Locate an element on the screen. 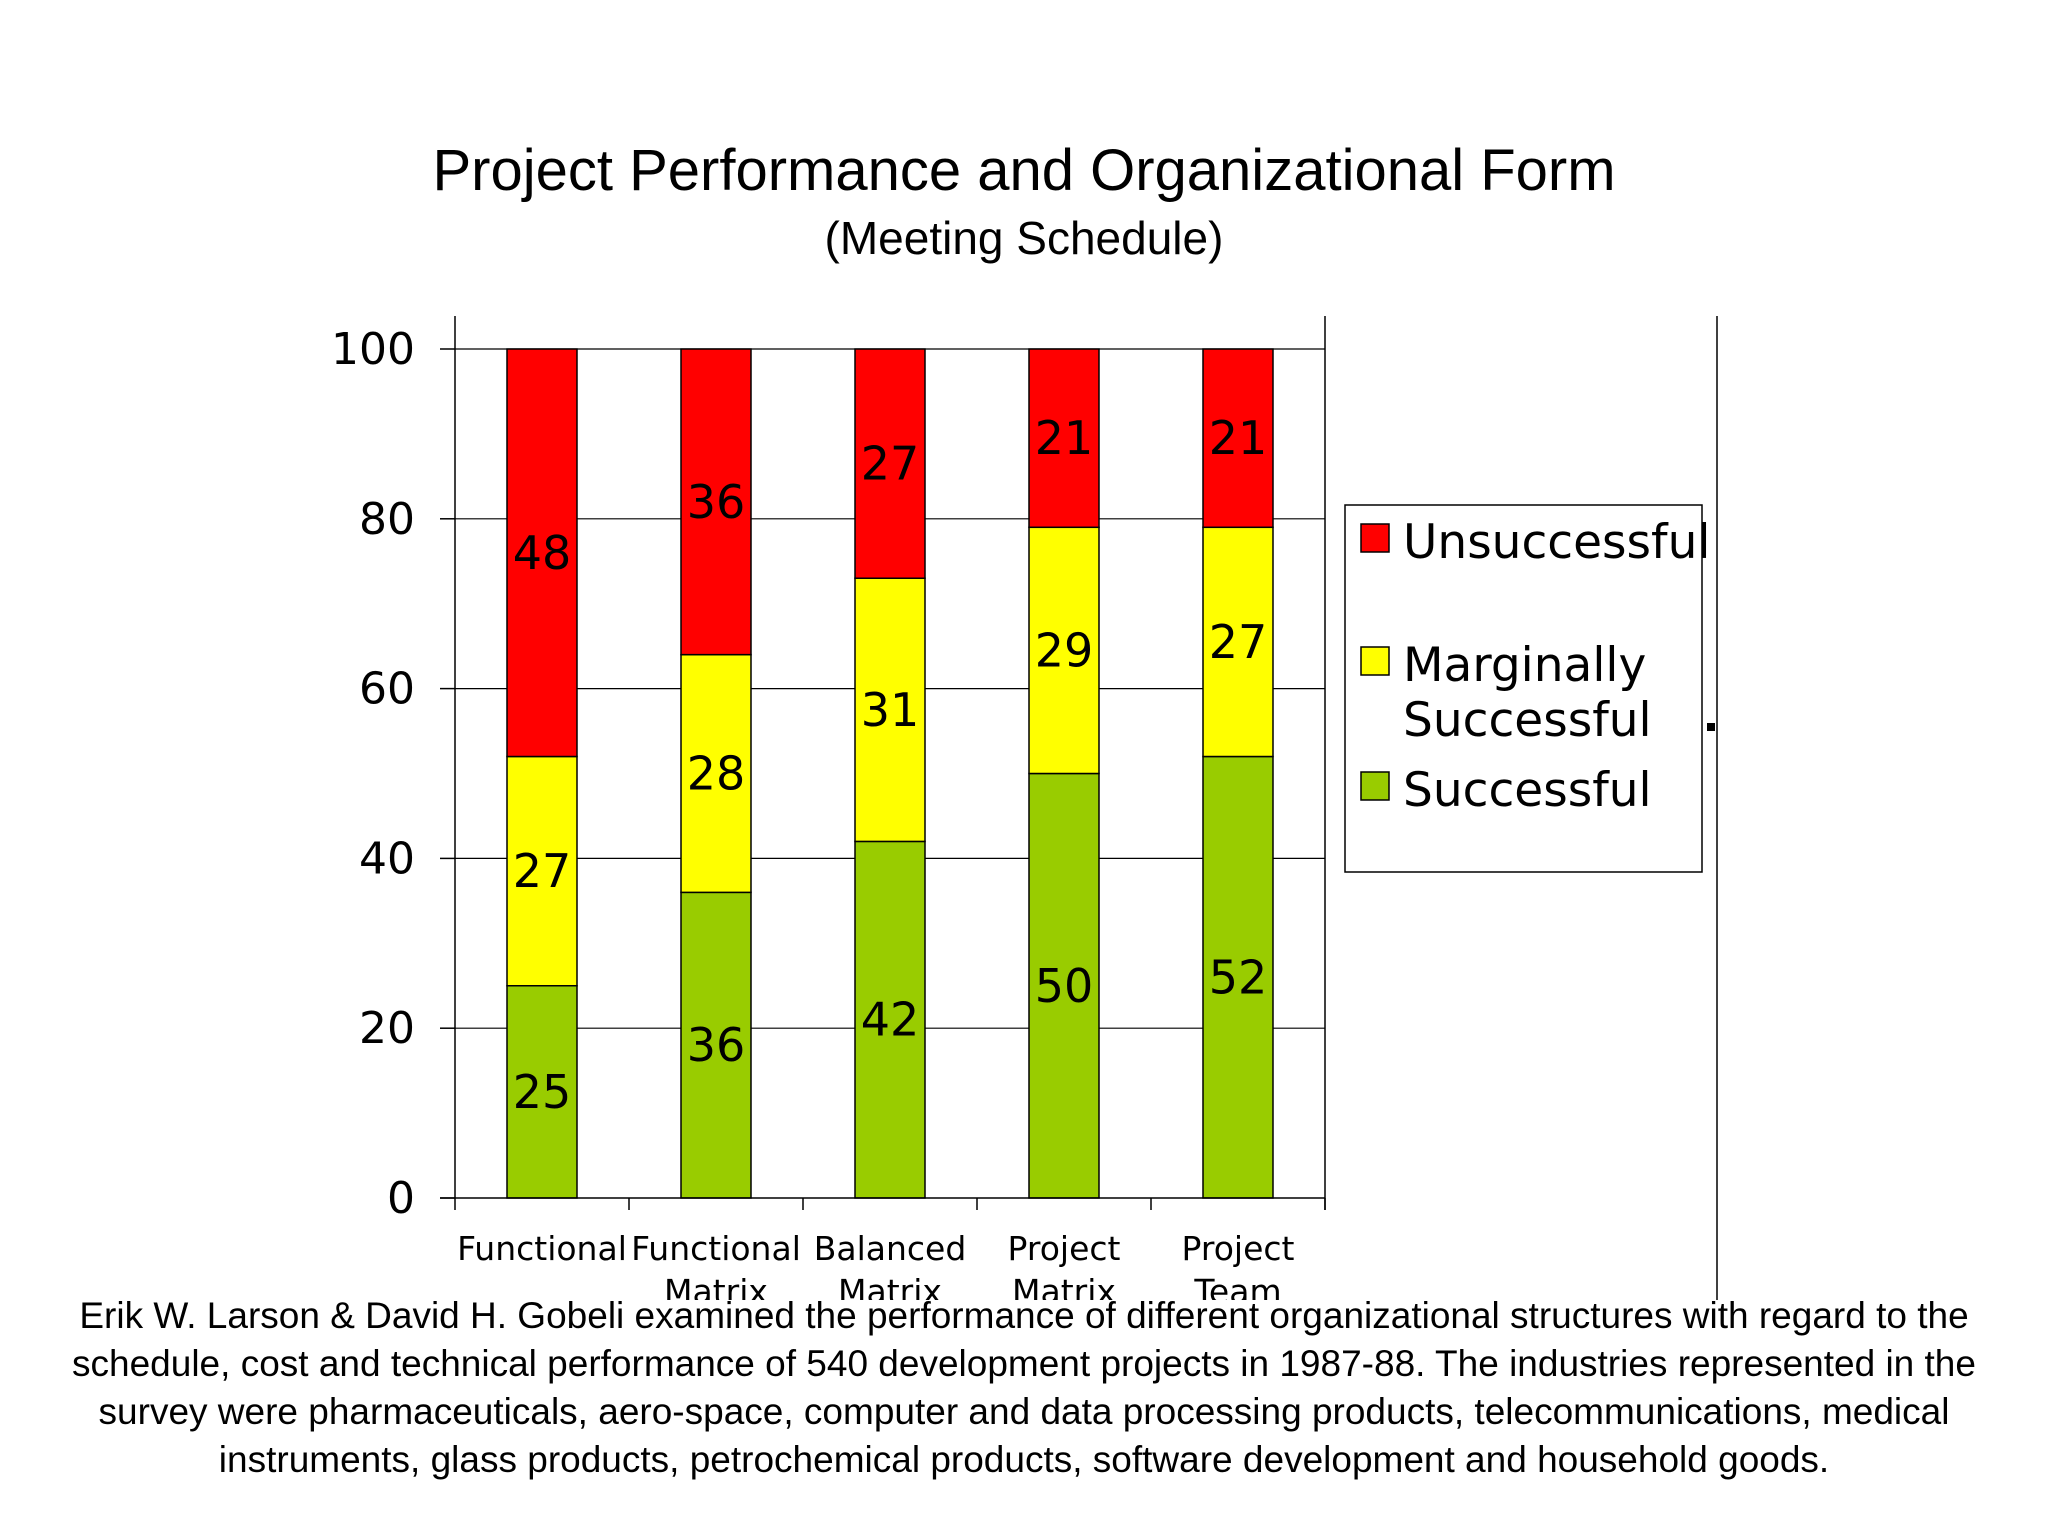 The width and height of the screenshot is (2048, 1536). y-tick-label: 0 is located at coordinates (401, 1198).